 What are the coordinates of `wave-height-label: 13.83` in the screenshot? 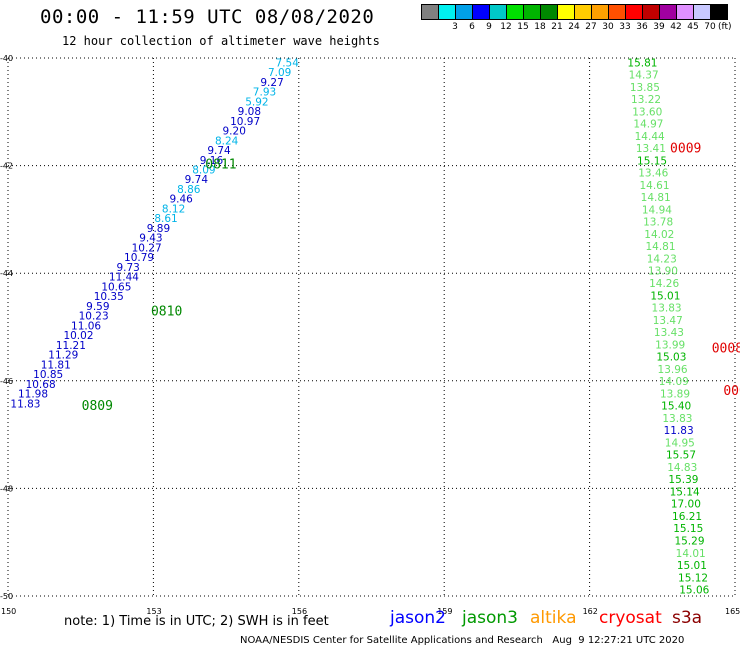 It's located at (667, 309).